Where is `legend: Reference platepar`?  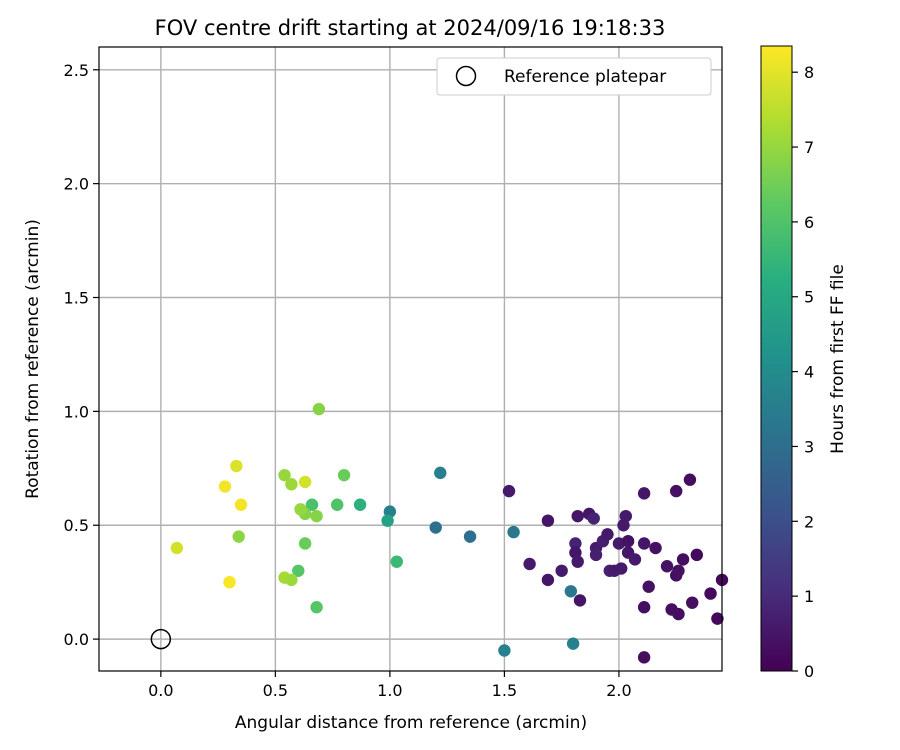
legend: Reference platepar is located at coordinates (574, 76).